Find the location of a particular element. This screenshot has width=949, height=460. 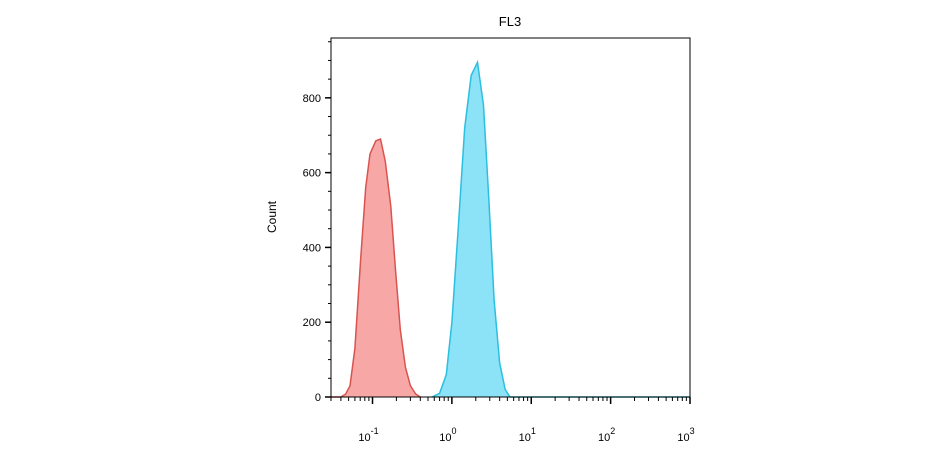

x-tick-power: 3 is located at coordinates (692, 431).